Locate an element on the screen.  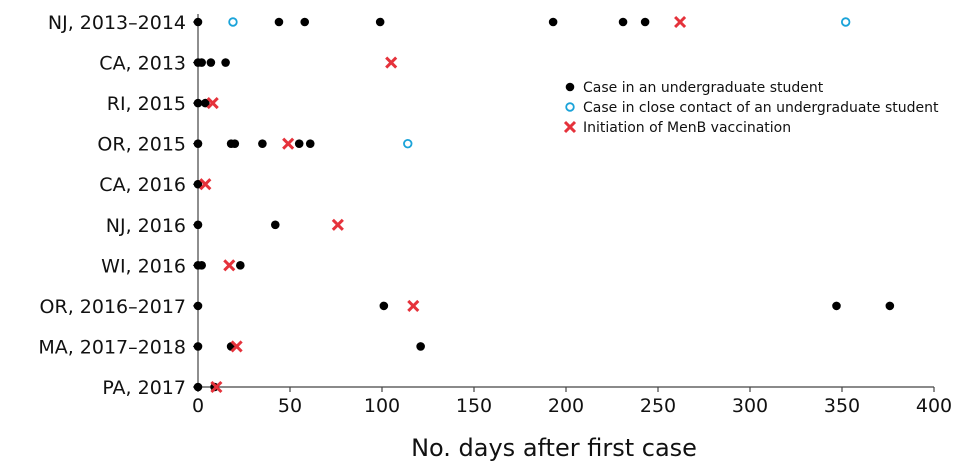
category-label: PA, 2017 is located at coordinates (144, 388).